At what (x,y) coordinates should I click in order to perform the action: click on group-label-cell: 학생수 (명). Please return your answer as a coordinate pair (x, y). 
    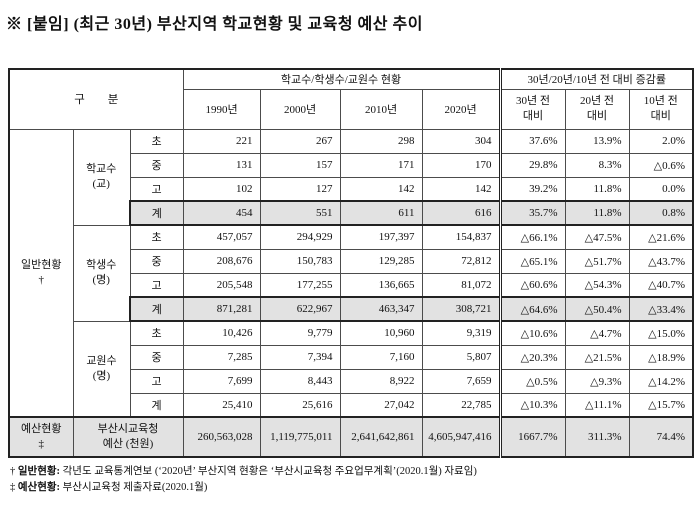
    Looking at the image, I should click on (101, 273).